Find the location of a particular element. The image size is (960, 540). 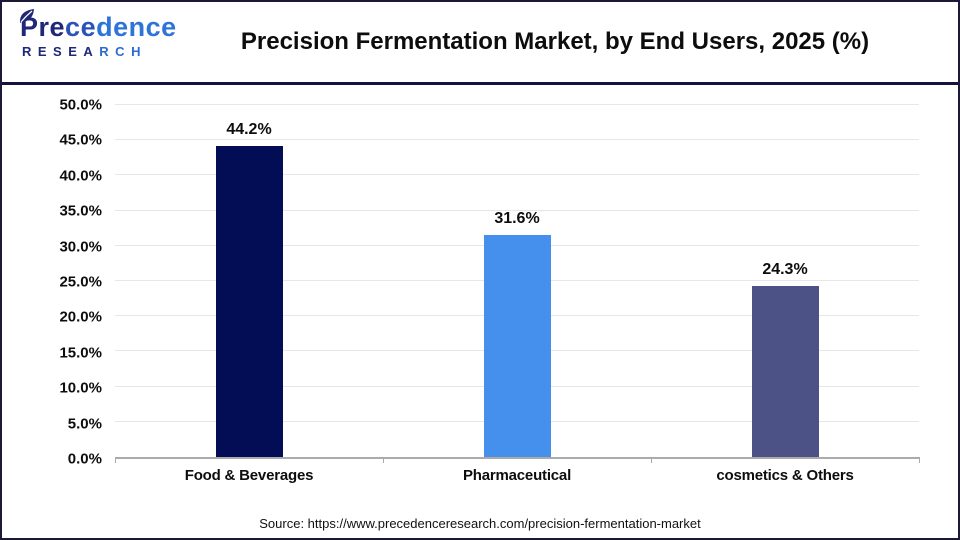

bar-pharmaceutical is located at coordinates (517, 345).